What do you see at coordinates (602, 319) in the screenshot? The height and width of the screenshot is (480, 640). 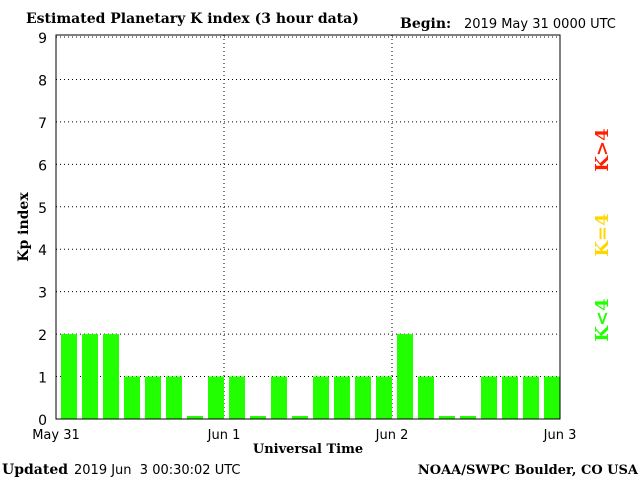 I see `legend-item: K<4` at bounding box center [602, 319].